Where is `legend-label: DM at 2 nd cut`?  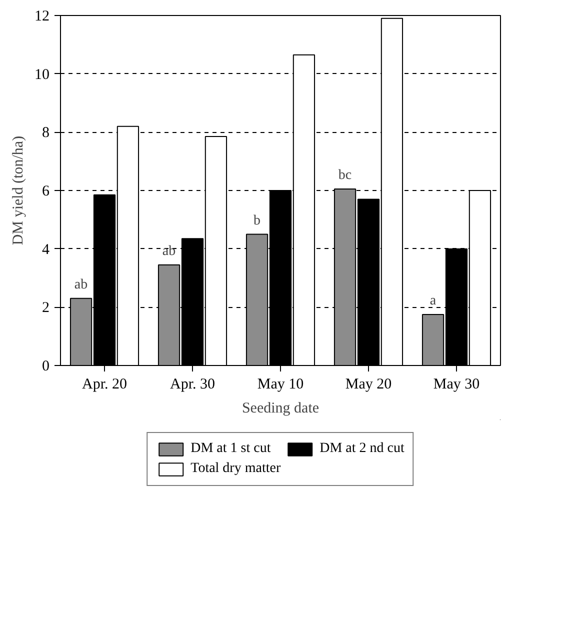 legend-label: DM at 2 nd cut is located at coordinates (362, 449).